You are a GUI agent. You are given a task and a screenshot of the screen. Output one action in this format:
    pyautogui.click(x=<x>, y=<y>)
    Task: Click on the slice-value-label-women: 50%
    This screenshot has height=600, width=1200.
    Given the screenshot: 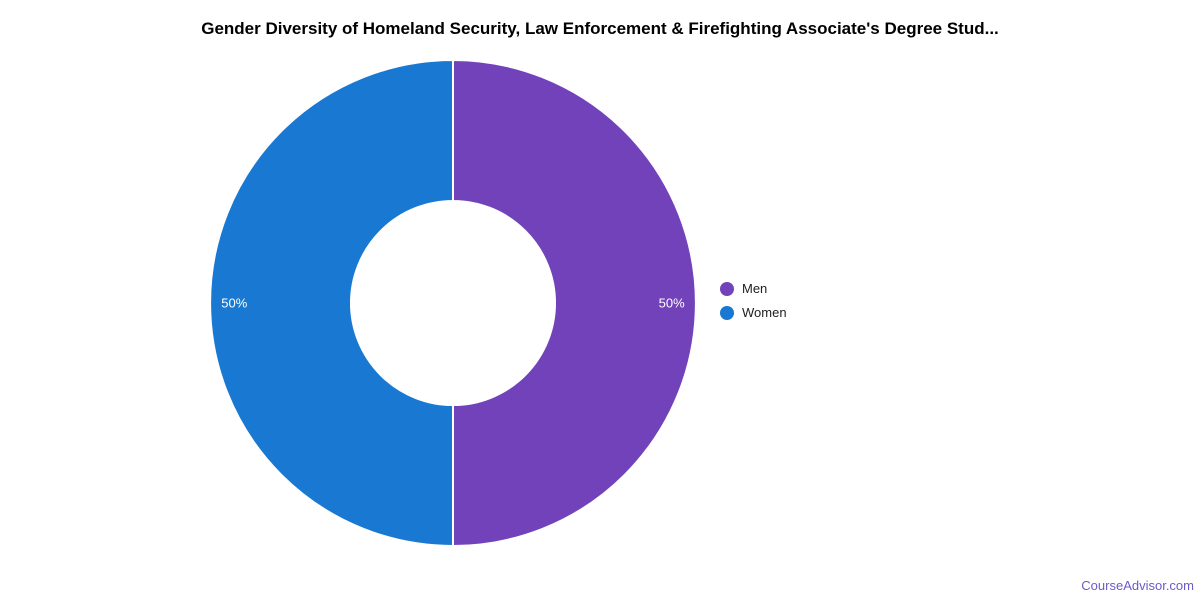 What is the action you would take?
    pyautogui.click(x=234, y=303)
    